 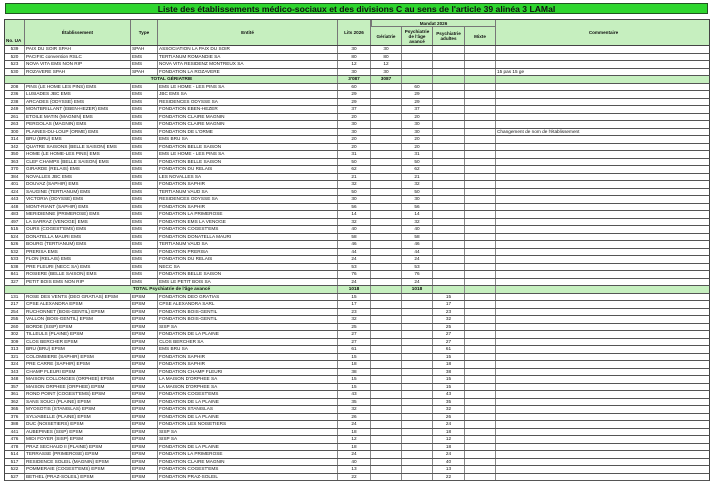 I want to click on cell-entite: CPSE ALEXANDRA SARL, so click(x=248, y=304).